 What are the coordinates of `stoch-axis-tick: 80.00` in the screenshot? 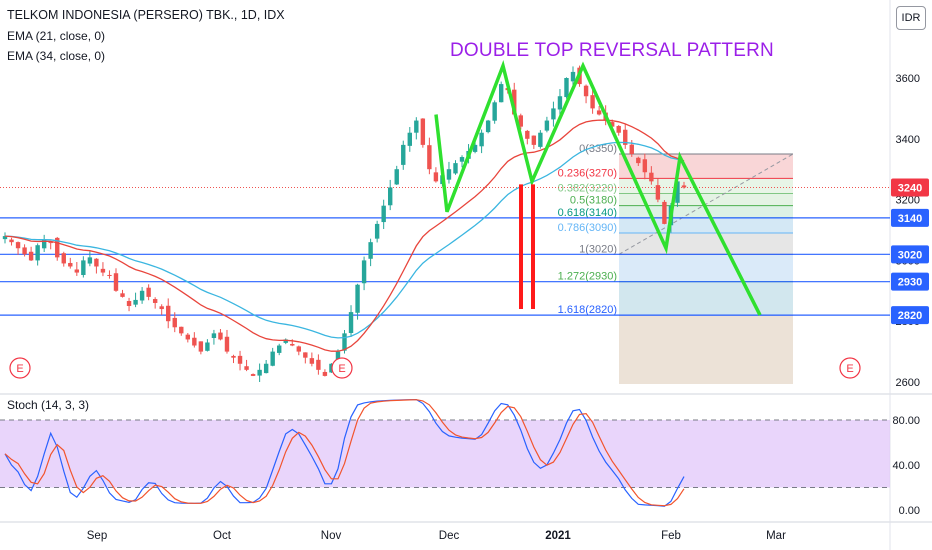 It's located at (906, 421).